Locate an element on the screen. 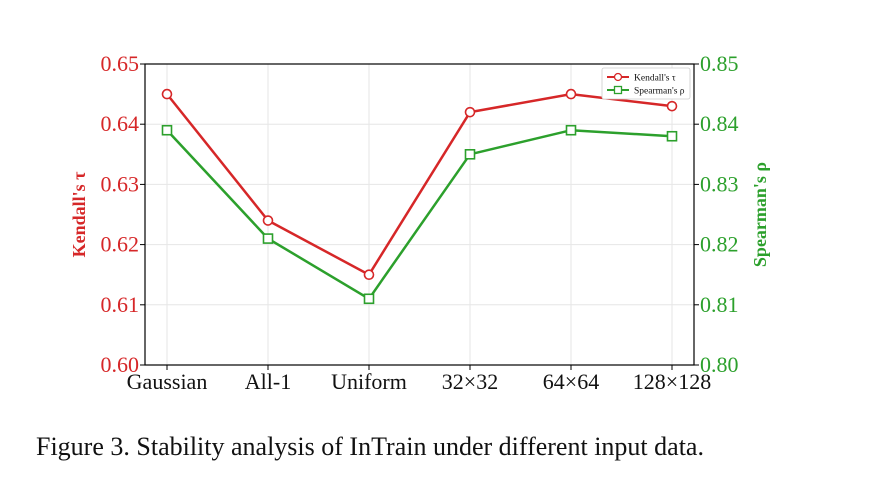 The height and width of the screenshot is (489, 889). y-axis-label-left: Kendall's τ is located at coordinates (79, 214).